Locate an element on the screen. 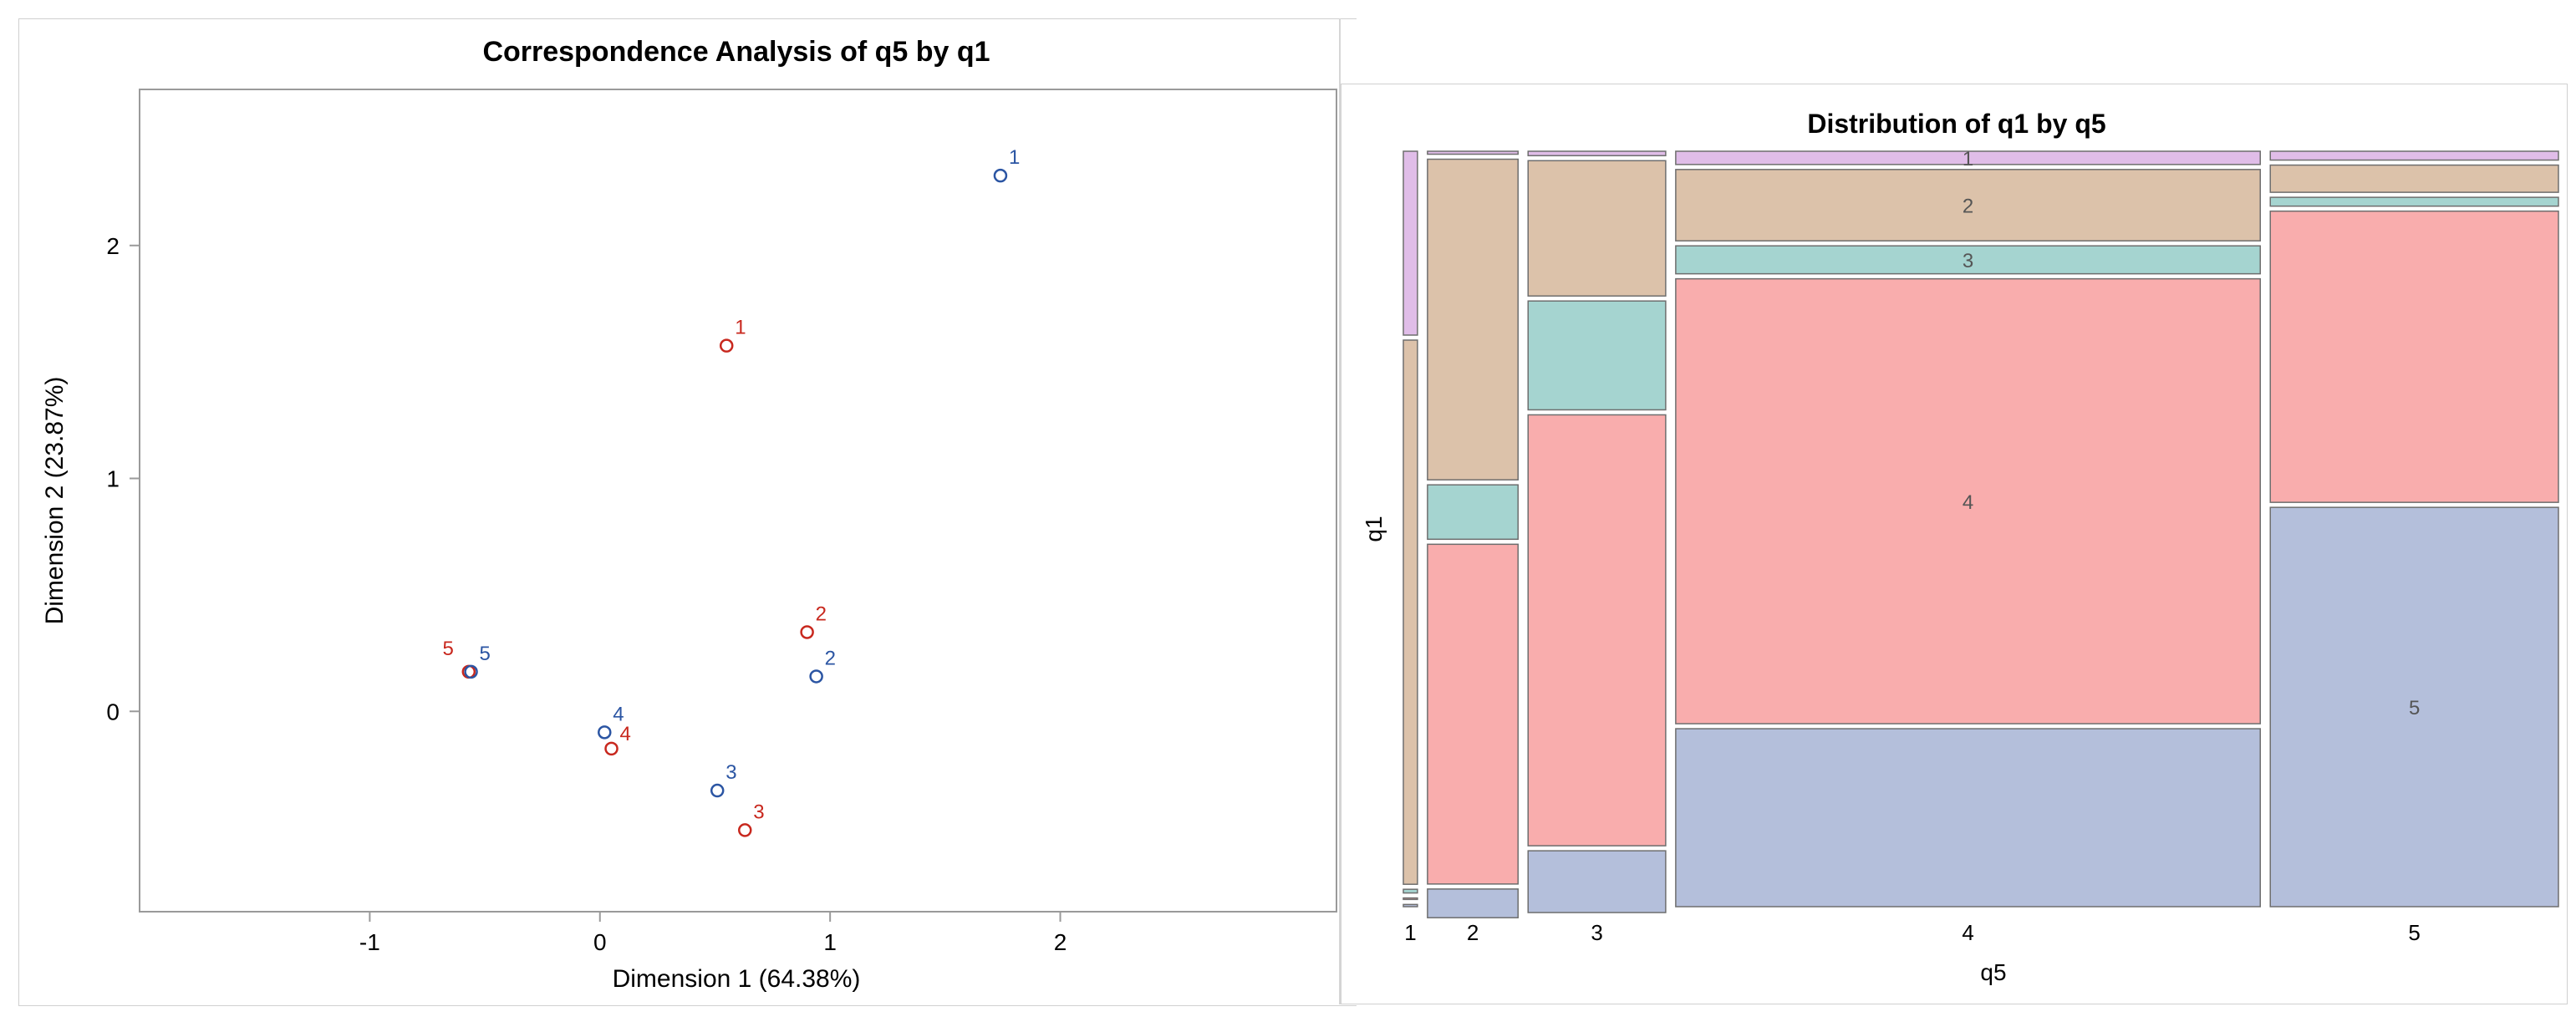 Image resolution: width=2576 pixels, height=1027 pixels. mosaic-cell-label-q5-4-q1-3: 3 is located at coordinates (1968, 261).